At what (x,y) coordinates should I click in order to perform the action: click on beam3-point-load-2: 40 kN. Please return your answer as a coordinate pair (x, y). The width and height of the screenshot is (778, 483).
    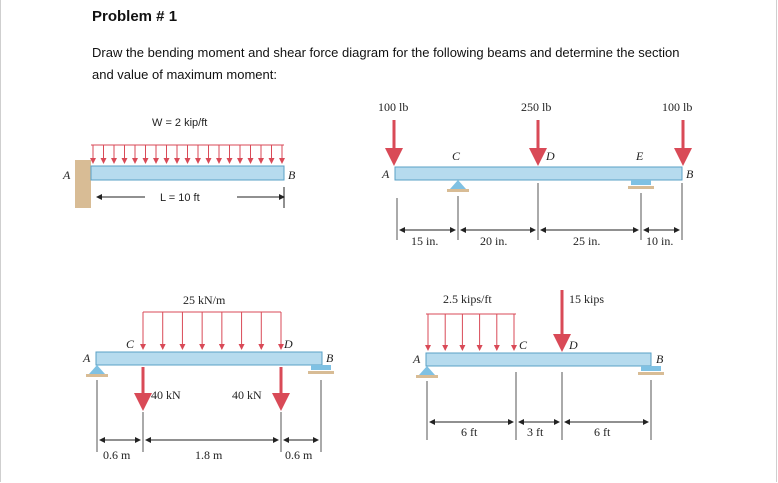
    Looking at the image, I should click on (247, 395).